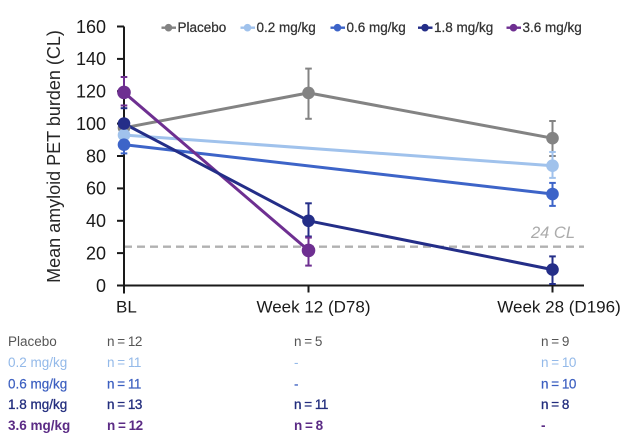 This screenshot has width=627, height=436. I want to click on svg-text: 80, so click(96, 156).